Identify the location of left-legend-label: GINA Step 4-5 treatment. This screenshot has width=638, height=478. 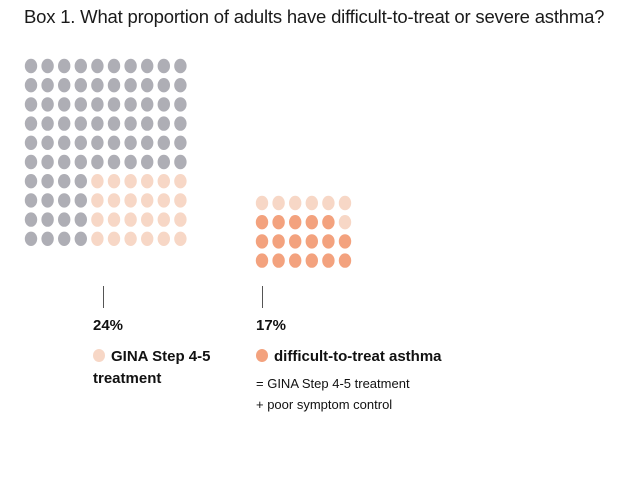
(152, 367).